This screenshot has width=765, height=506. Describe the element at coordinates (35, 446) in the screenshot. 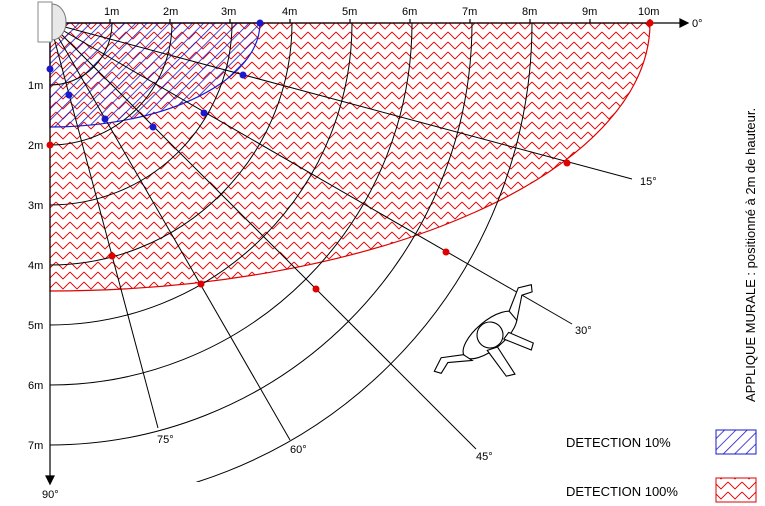

I see `y-tick-7m: 7m` at that location.